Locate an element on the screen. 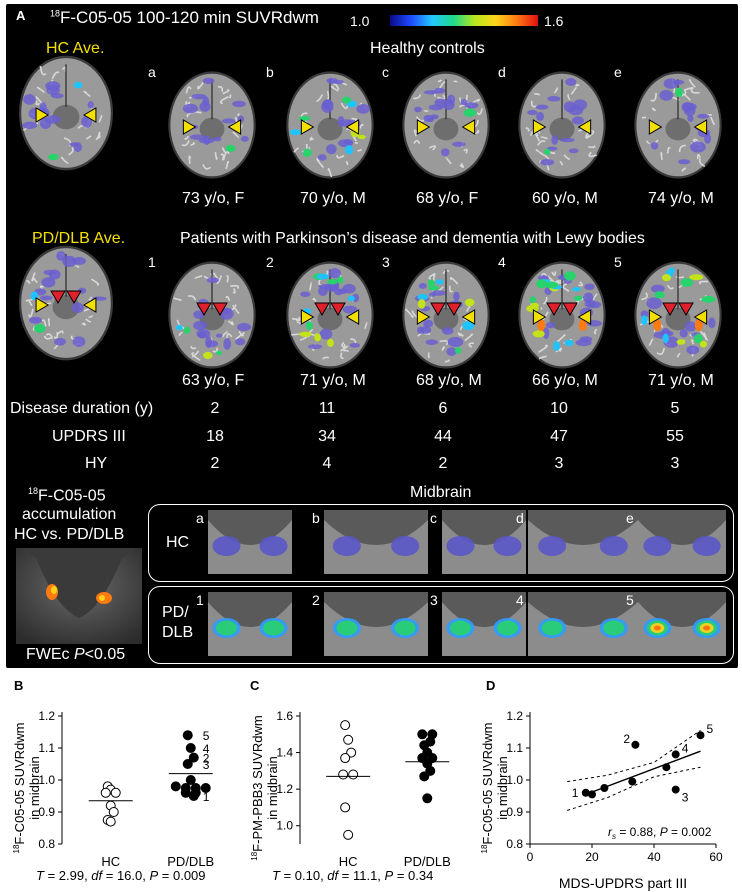 This screenshot has height=892, width=742. ci-lower is located at coordinates (634, 788).